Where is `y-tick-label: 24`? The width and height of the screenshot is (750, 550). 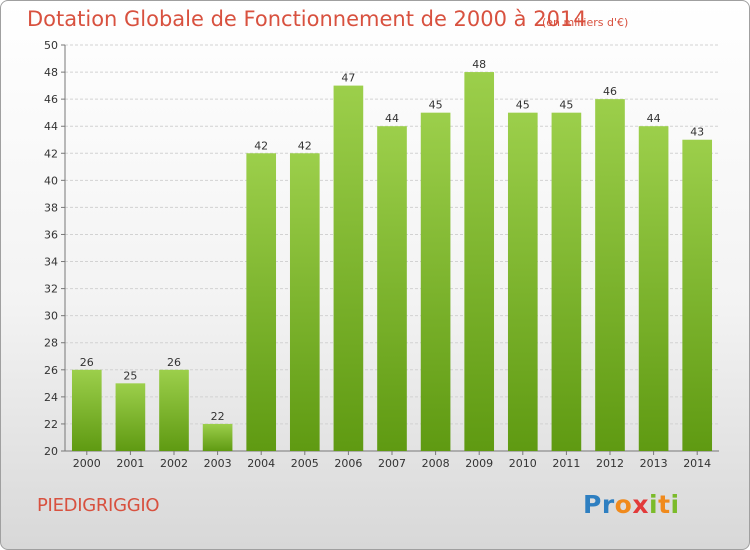 y-tick-label: 24 is located at coordinates (51, 397).